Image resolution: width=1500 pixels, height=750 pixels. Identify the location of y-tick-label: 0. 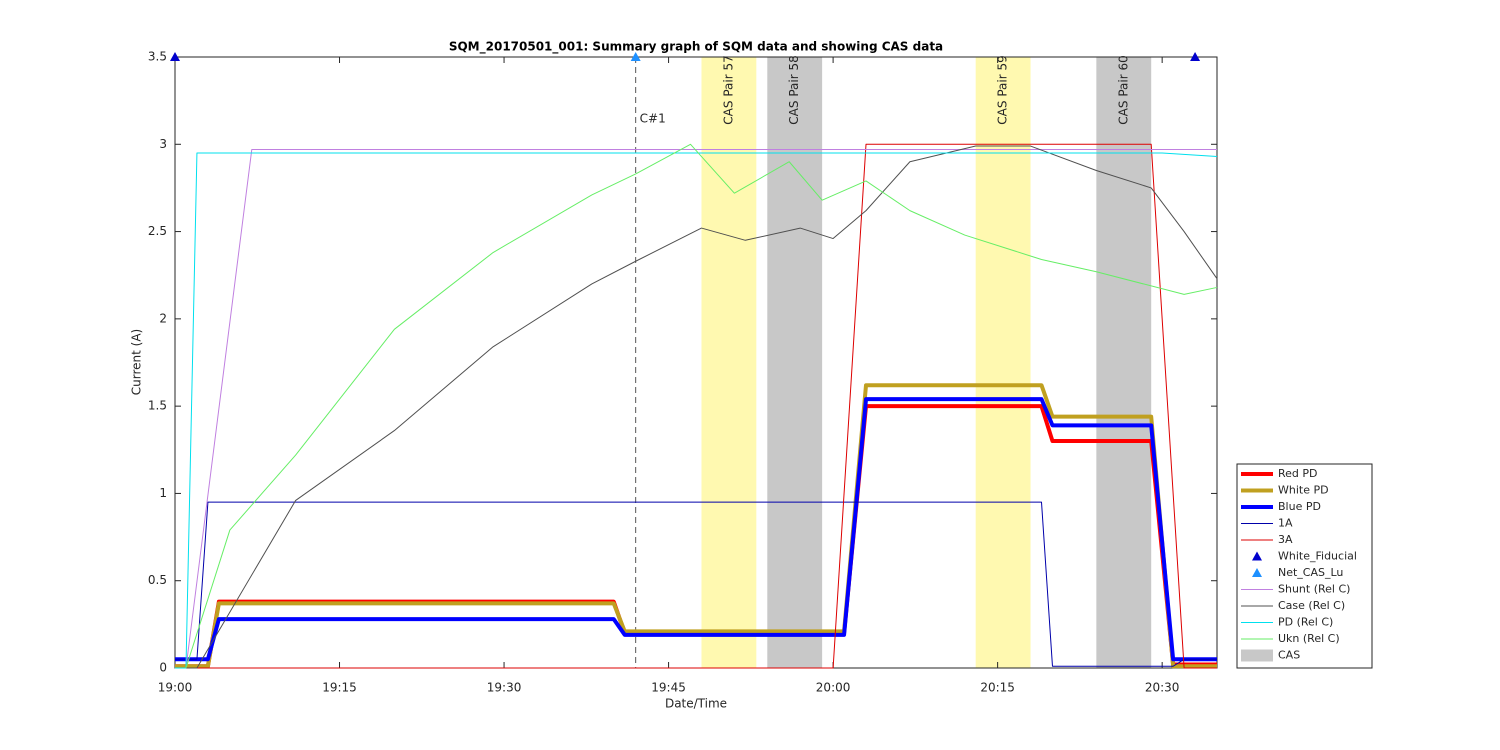
(163, 668).